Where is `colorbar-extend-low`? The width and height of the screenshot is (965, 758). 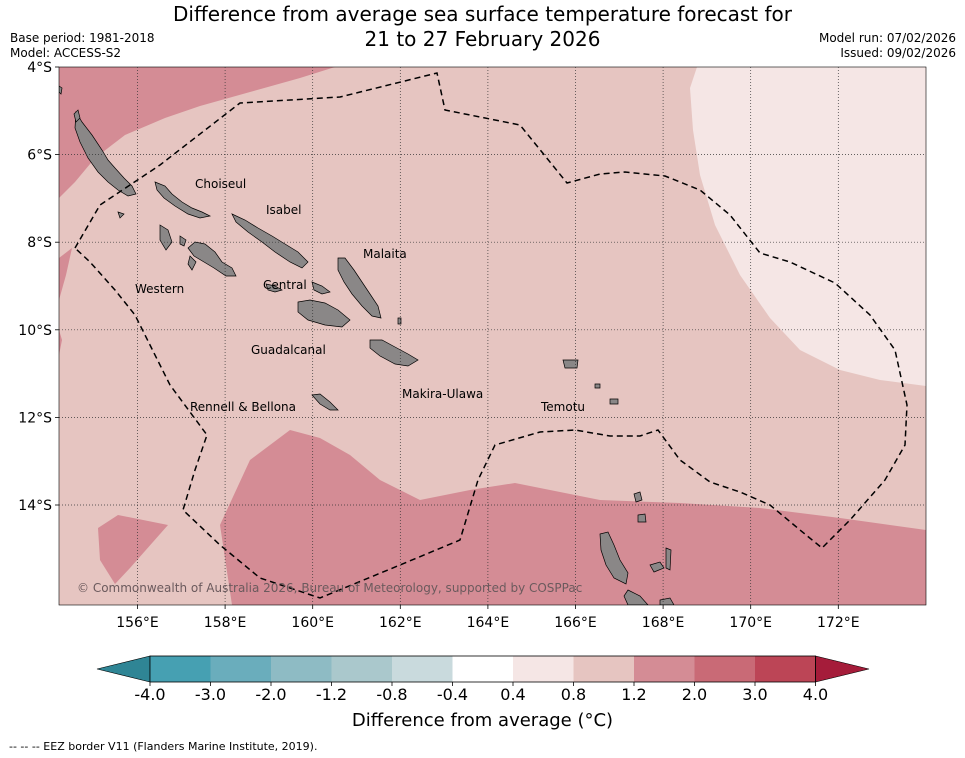 colorbar-extend-low is located at coordinates (123, 669).